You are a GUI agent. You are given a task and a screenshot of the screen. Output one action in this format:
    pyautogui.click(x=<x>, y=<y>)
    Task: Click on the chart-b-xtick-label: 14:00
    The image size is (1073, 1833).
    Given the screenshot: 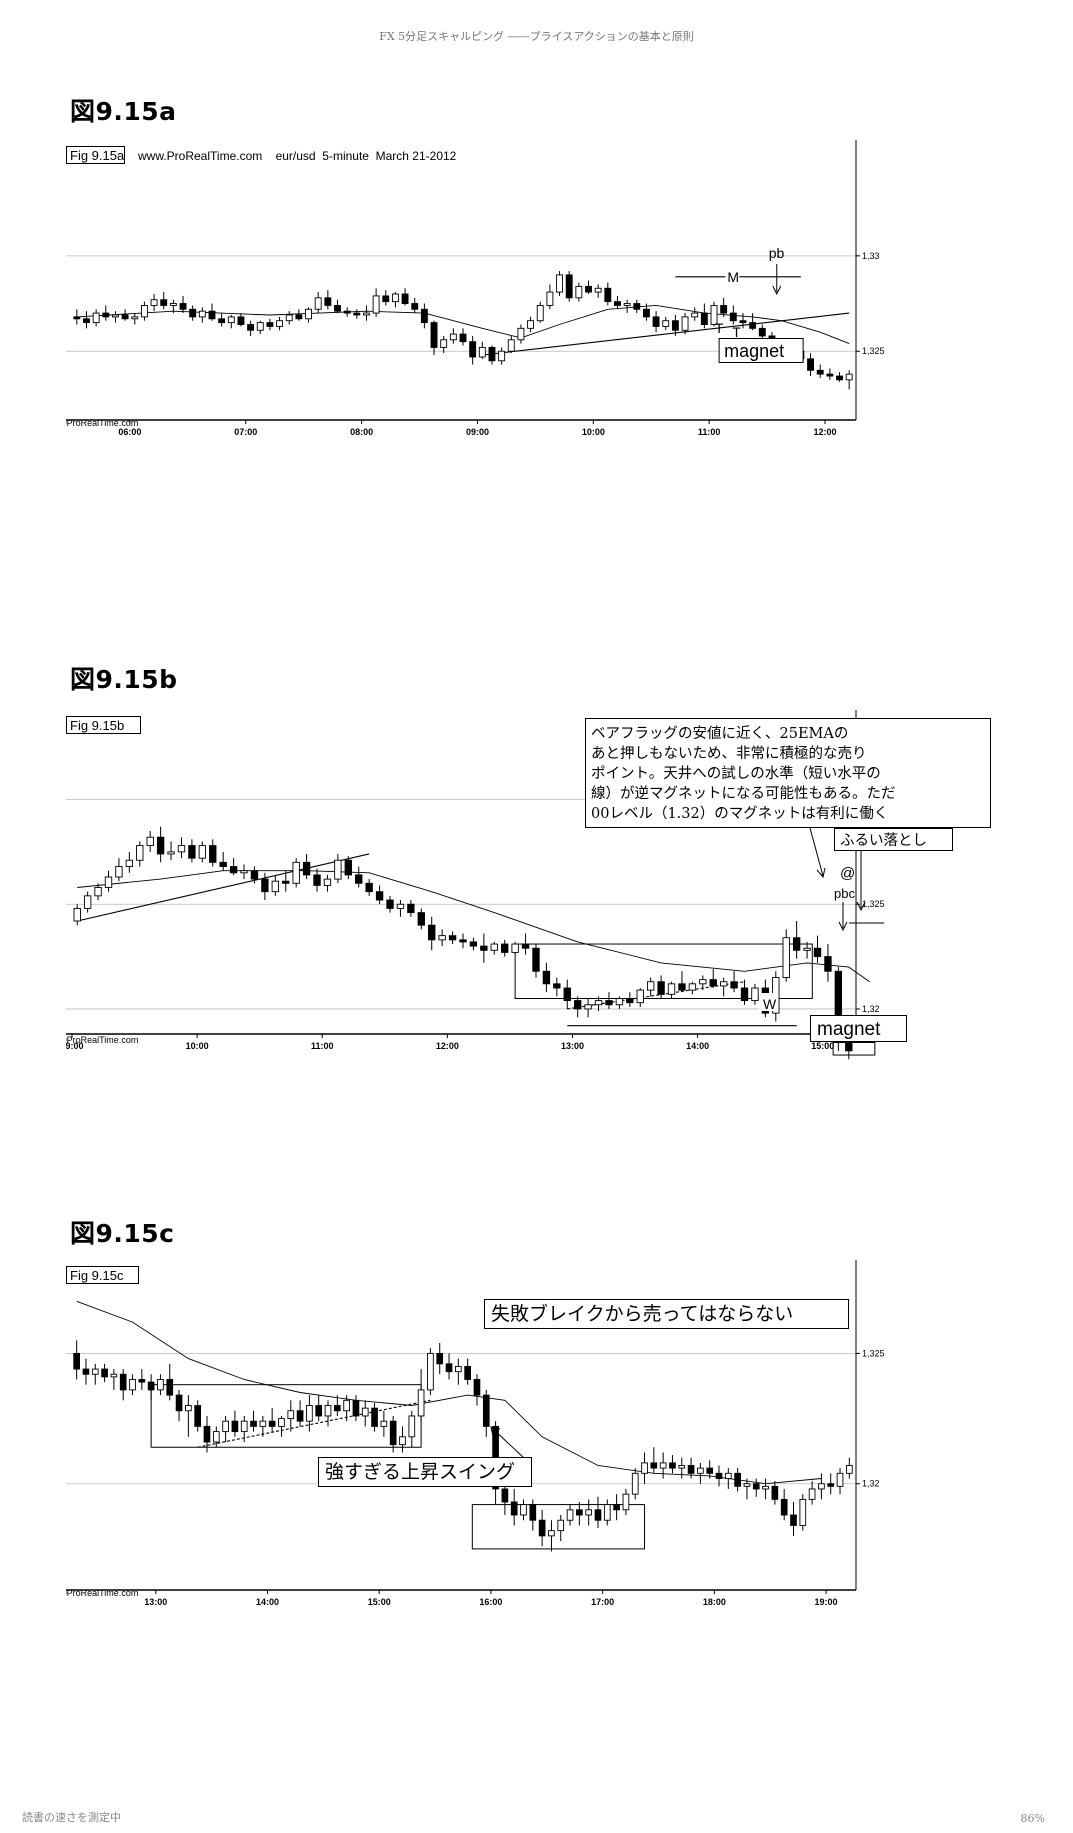 What is the action you would take?
    pyautogui.click(x=697, y=1046)
    